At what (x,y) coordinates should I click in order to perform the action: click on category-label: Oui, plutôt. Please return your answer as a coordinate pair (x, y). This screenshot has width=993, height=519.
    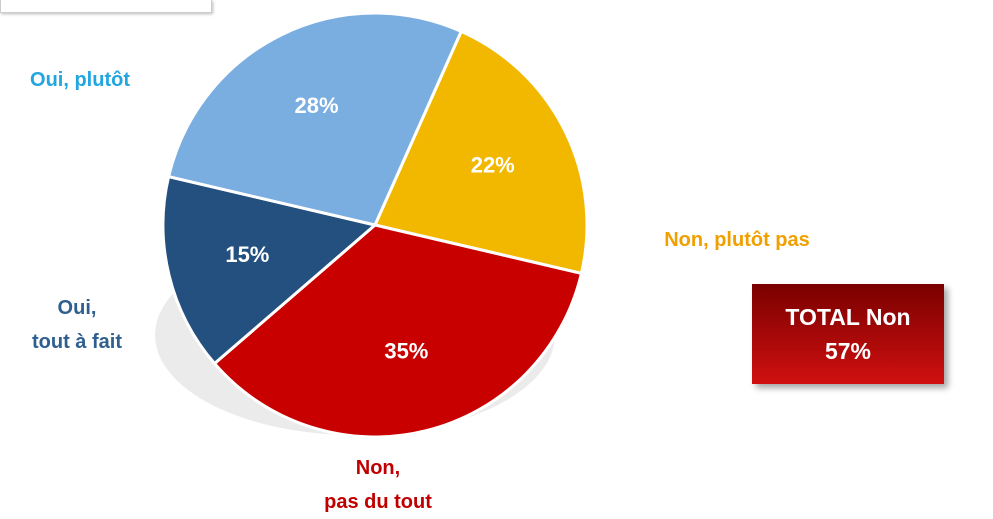
    Looking at the image, I should click on (80, 80).